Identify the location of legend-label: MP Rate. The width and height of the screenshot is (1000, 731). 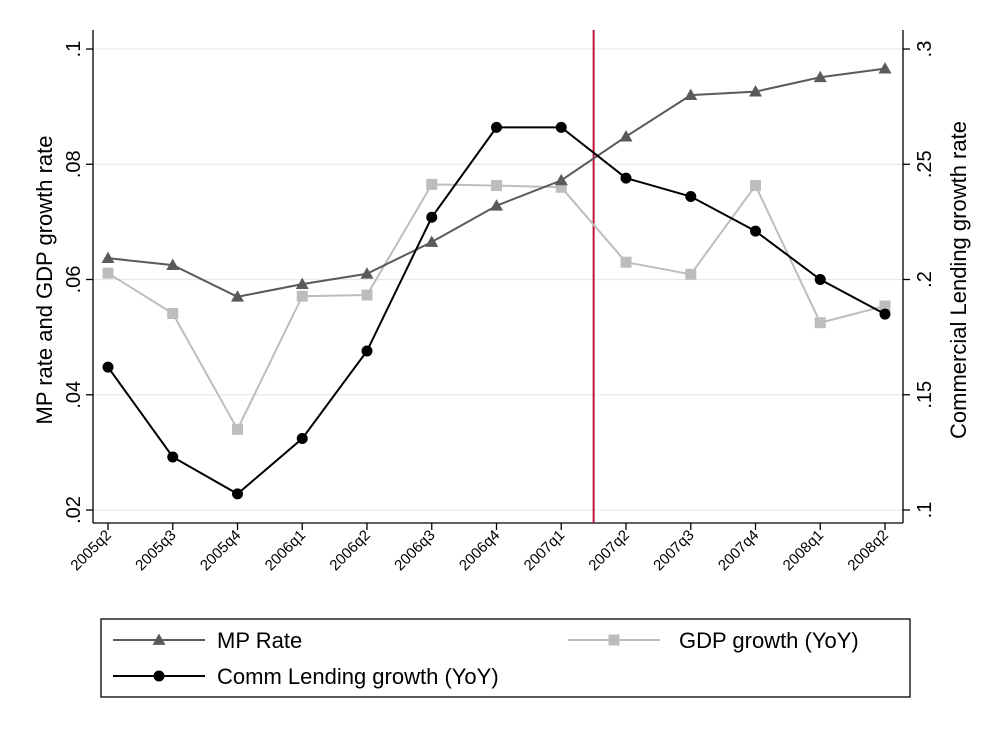
(259, 640).